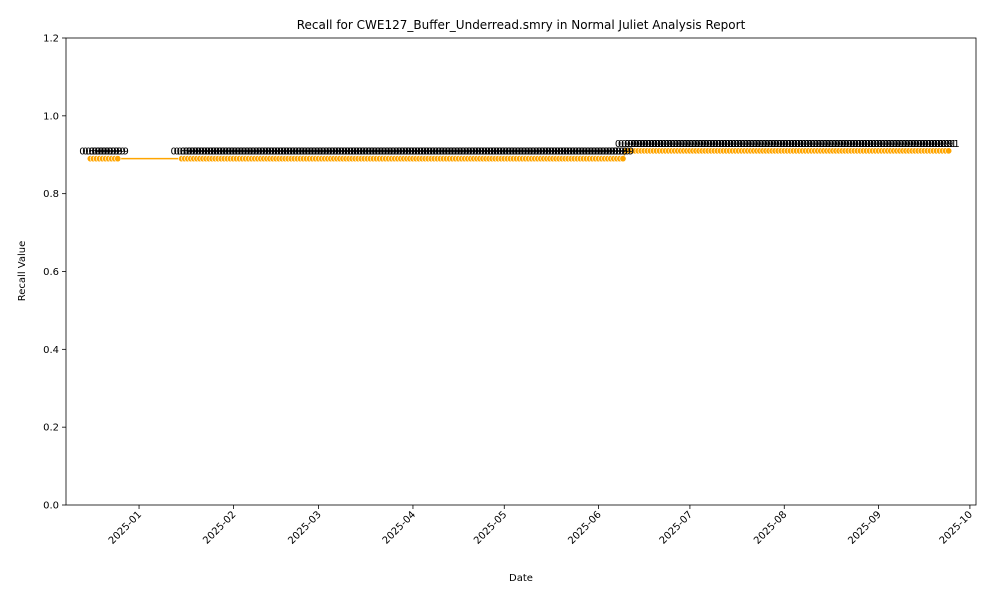 The width and height of the screenshot is (1000, 600). I want to click on y-axis-label: Recall Value, so click(22, 271).